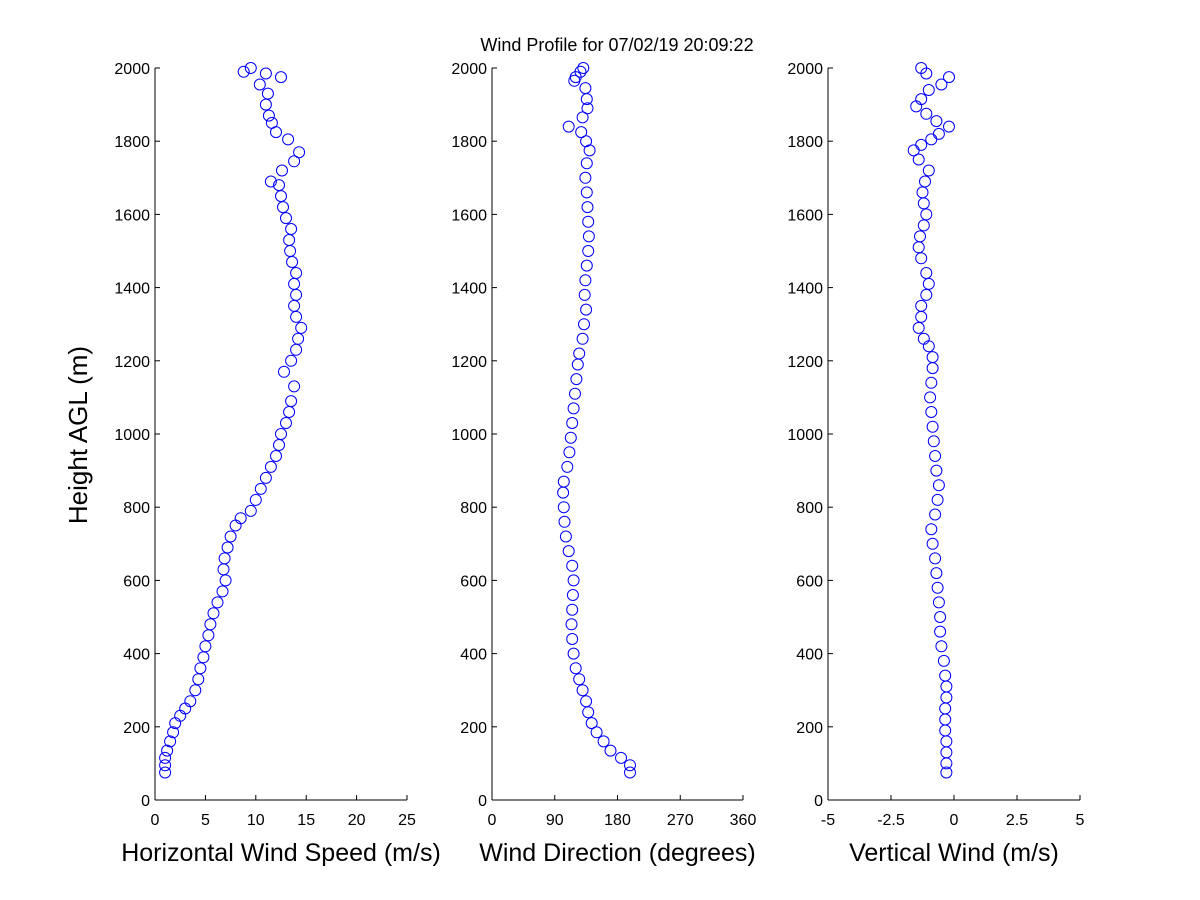  Describe the element at coordinates (954, 853) in the screenshot. I see `x-axis-label: Vertical Wind (m/s)` at that location.